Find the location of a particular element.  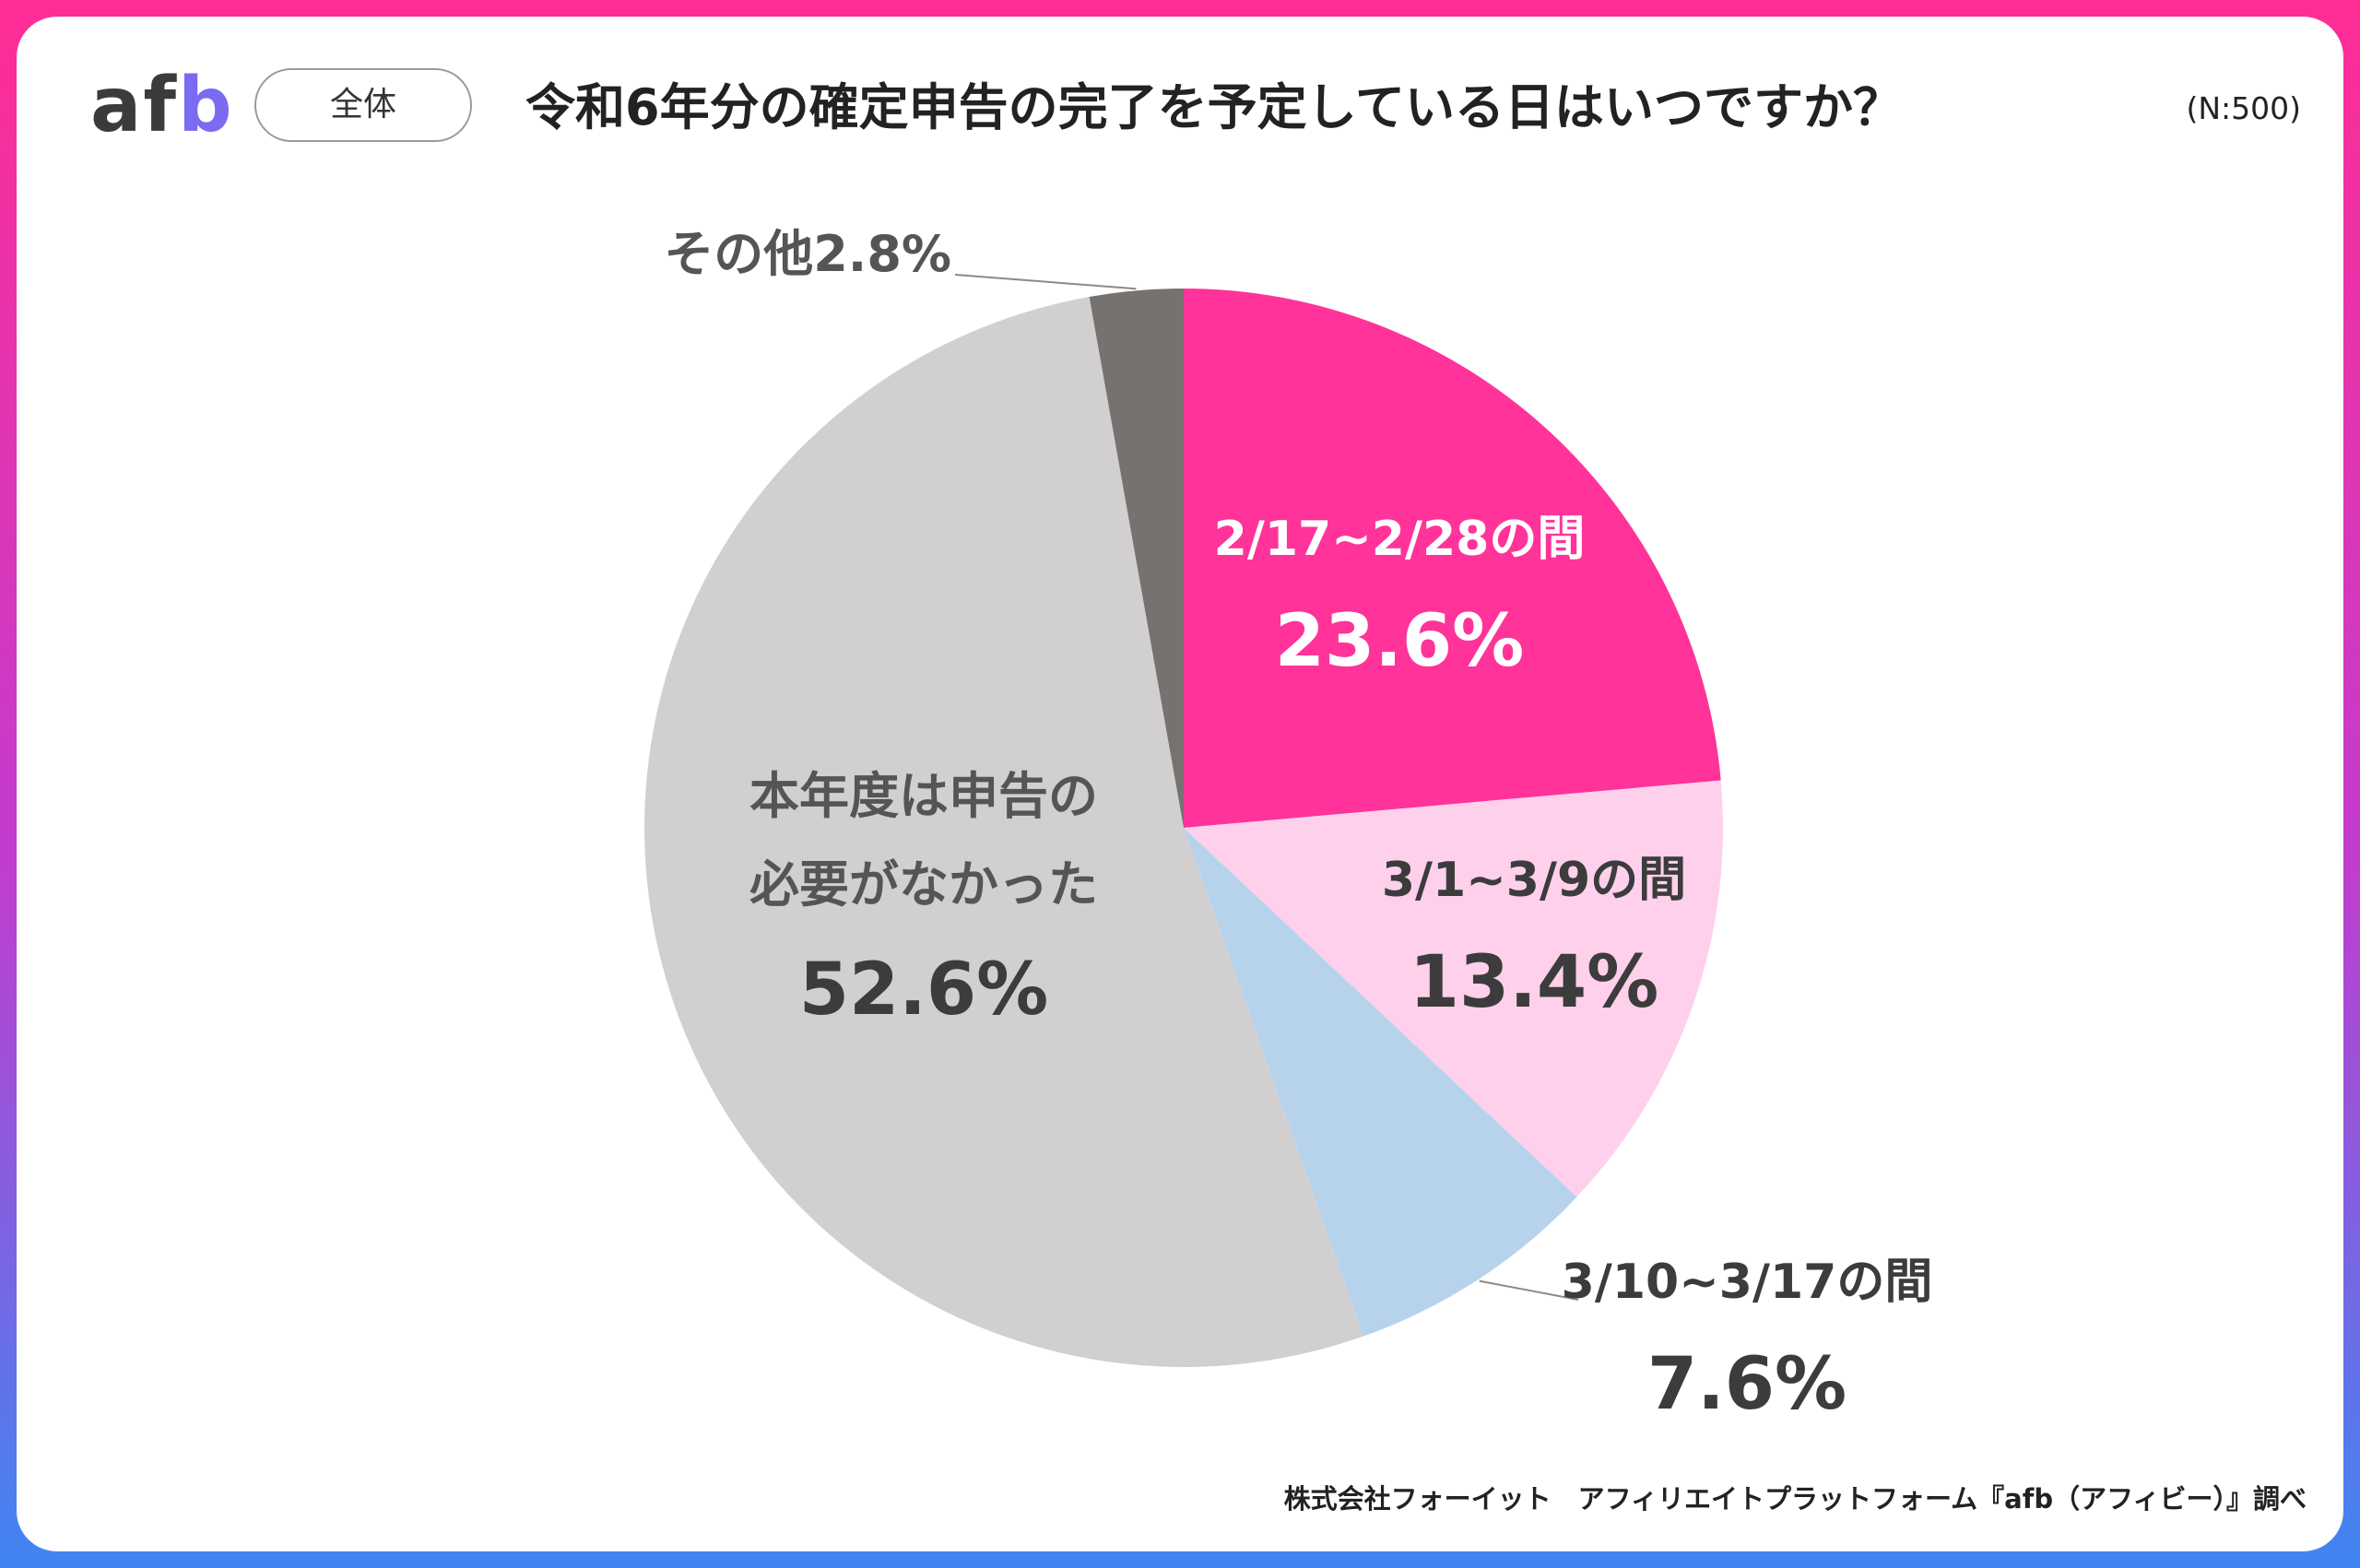

slice-label-5: その他2.8% is located at coordinates (807, 254).